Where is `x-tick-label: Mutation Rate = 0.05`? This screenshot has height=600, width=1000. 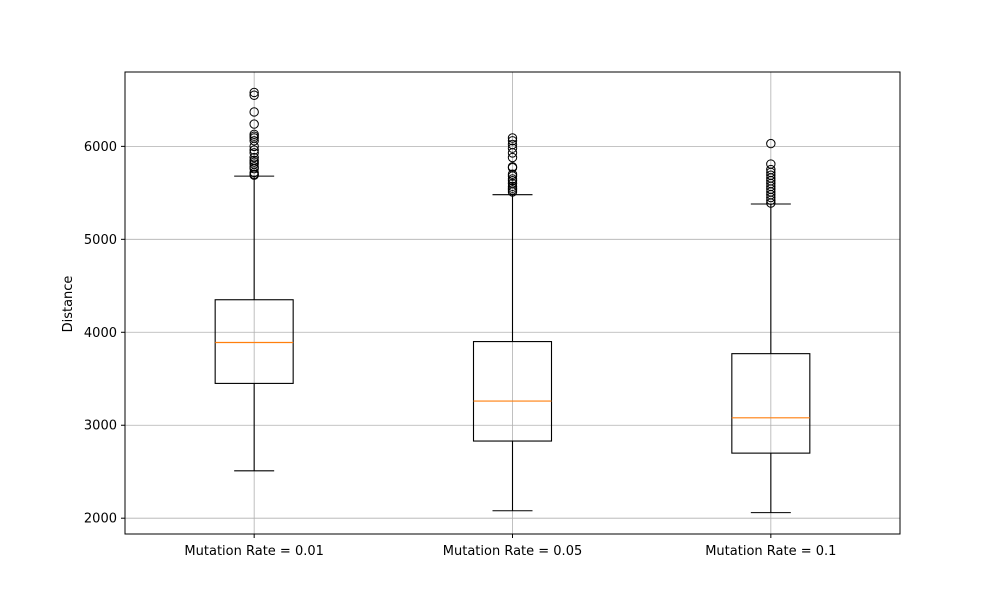
x-tick-label: Mutation Rate = 0.05 is located at coordinates (512, 551).